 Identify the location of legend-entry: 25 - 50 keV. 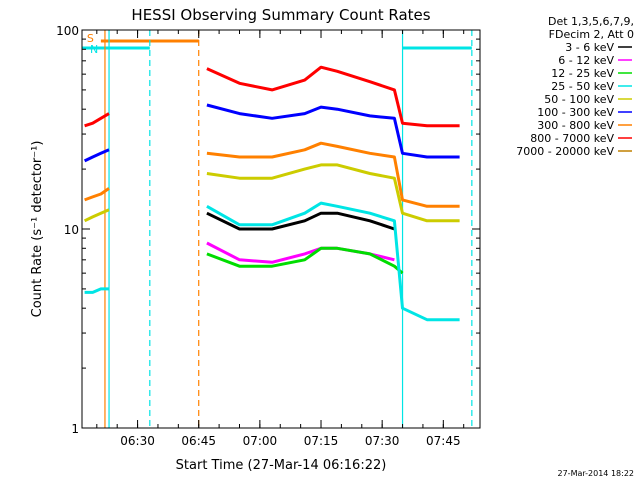
(582, 86).